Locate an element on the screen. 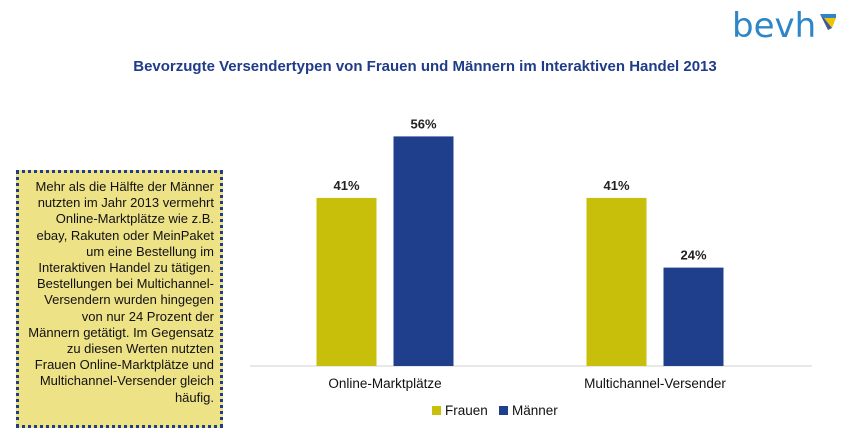 The height and width of the screenshot is (446, 850). bar-frauen-online-marktplaetze is located at coordinates (346, 281).